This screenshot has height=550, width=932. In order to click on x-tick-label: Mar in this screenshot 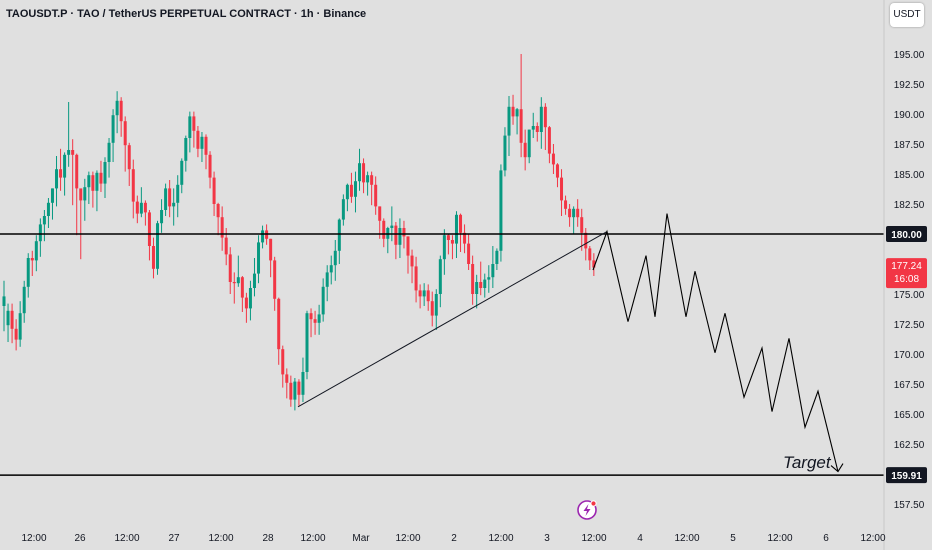, I will do `click(361, 538)`.